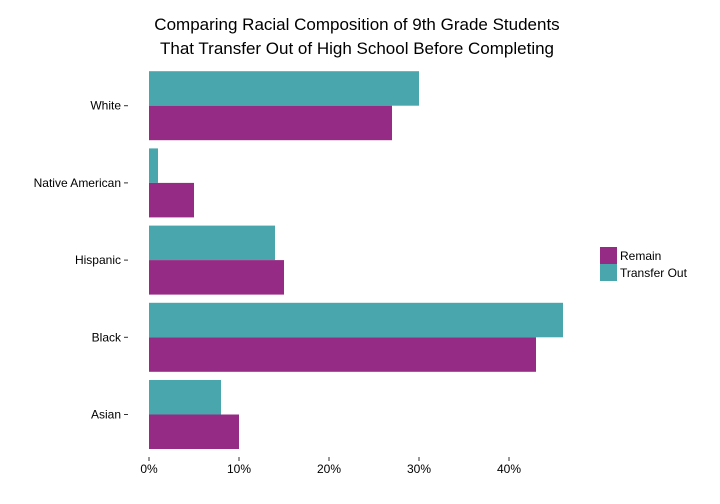 Image resolution: width=720 pixels, height=504 pixels. Describe the element at coordinates (105, 106) in the screenshot. I see `y-tick-label: White` at that location.